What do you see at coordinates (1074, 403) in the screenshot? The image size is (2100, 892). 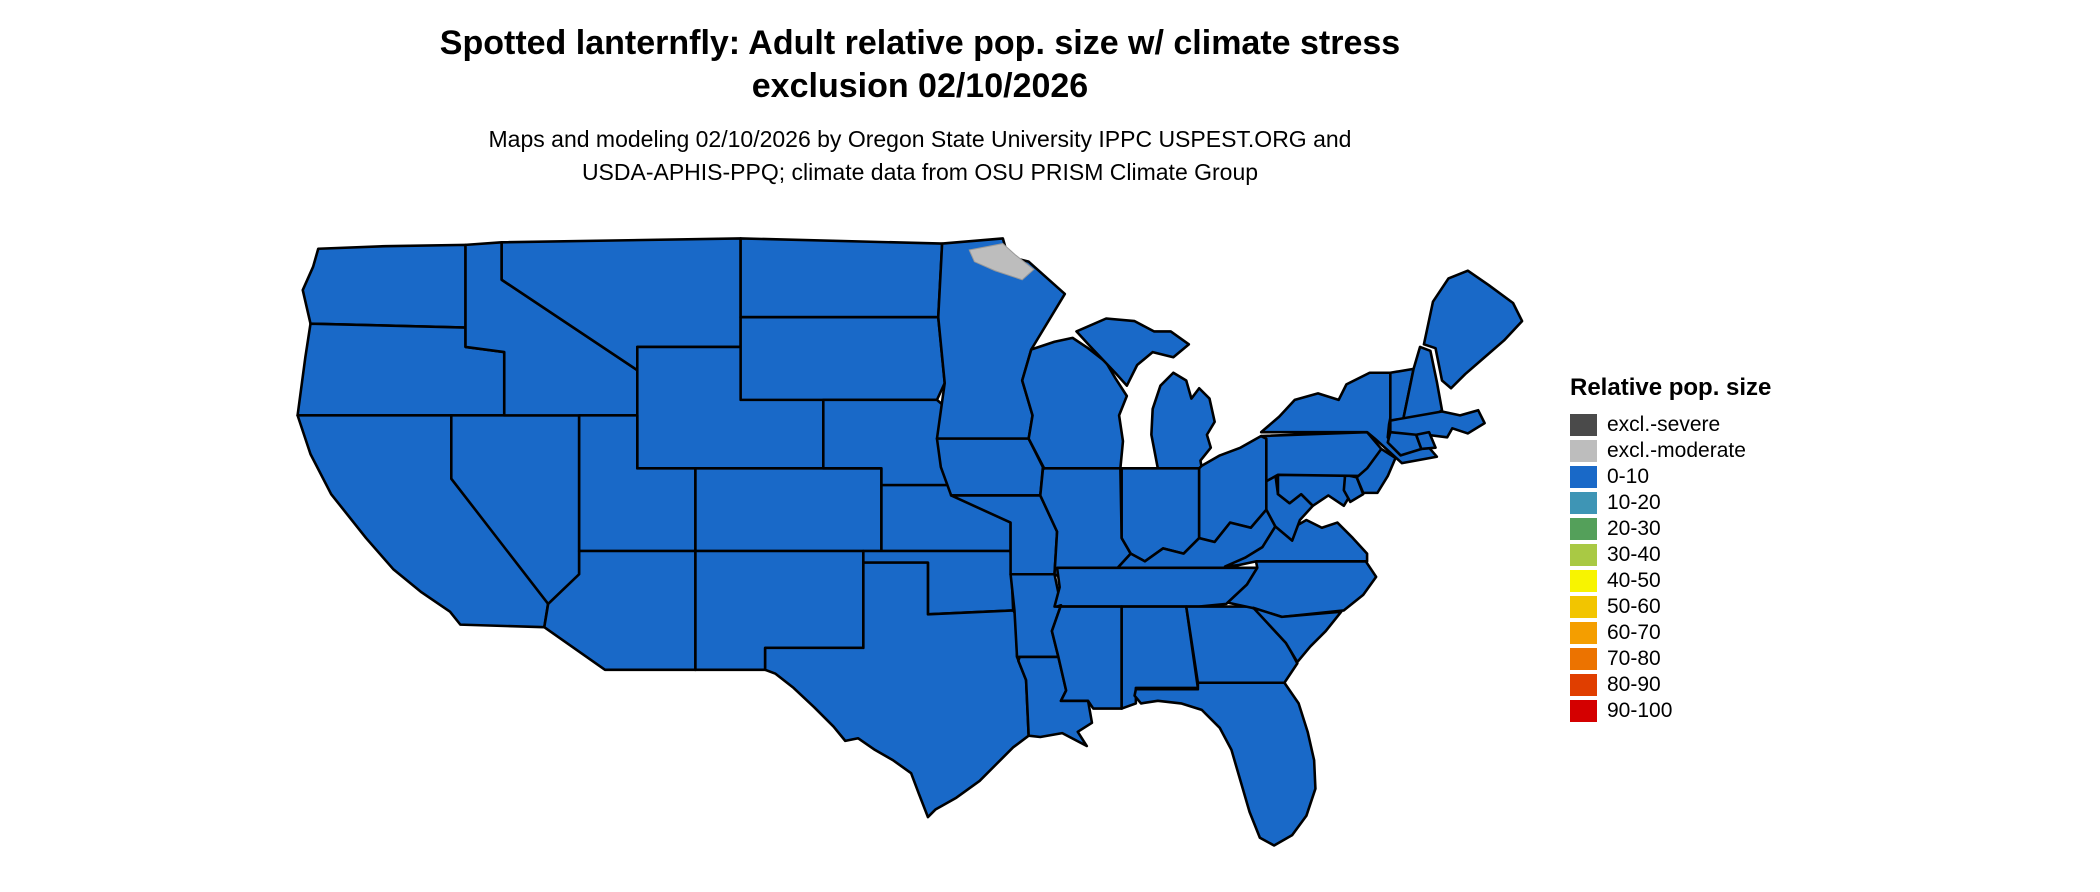 I see `state-wisconsin` at bounding box center [1074, 403].